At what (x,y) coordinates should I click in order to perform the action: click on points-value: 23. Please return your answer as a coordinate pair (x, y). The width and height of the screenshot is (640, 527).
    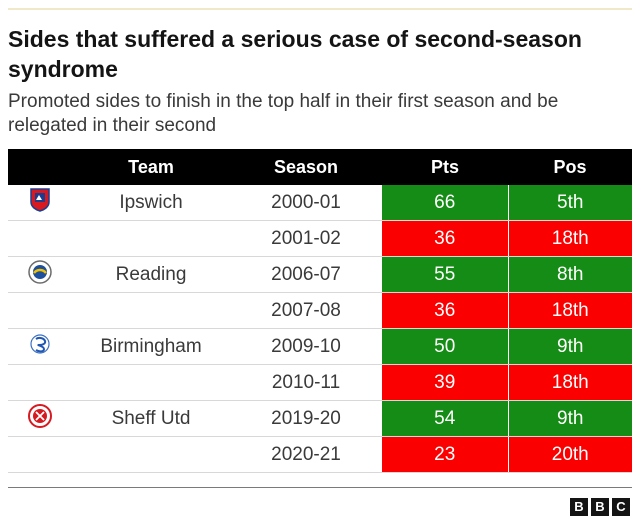
    Looking at the image, I should click on (445, 454).